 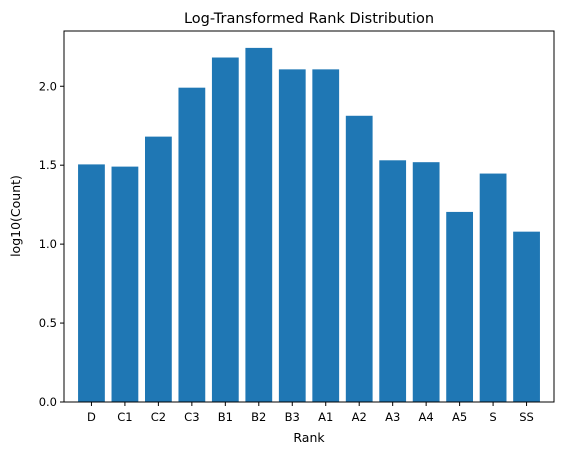 What do you see at coordinates (125, 284) in the screenshot?
I see `bar-c1` at bounding box center [125, 284].